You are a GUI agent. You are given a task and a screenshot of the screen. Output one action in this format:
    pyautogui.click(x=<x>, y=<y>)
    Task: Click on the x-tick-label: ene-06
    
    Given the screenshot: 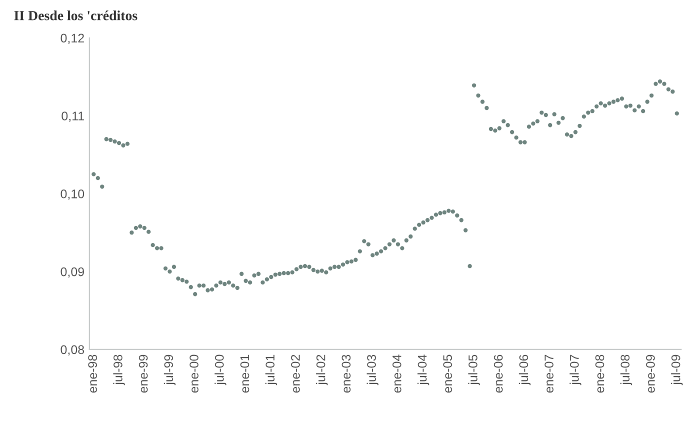 What is the action you would take?
    pyautogui.click(x=498, y=373)
    